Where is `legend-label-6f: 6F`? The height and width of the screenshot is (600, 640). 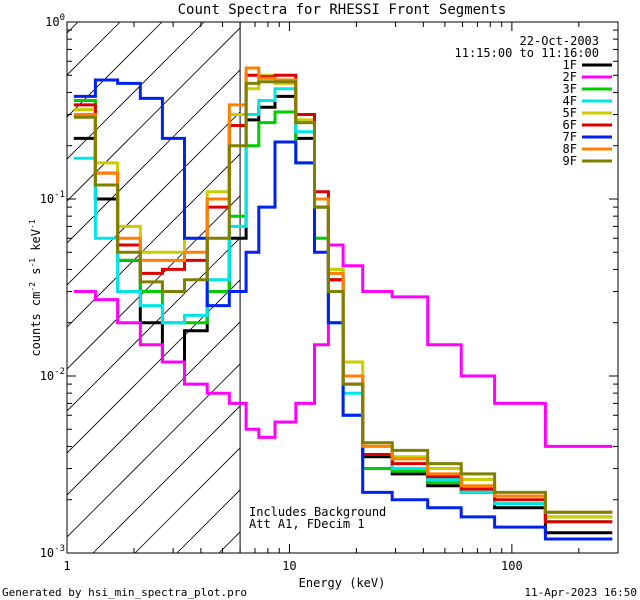
legend-label-6f: 6F is located at coordinates (570, 125).